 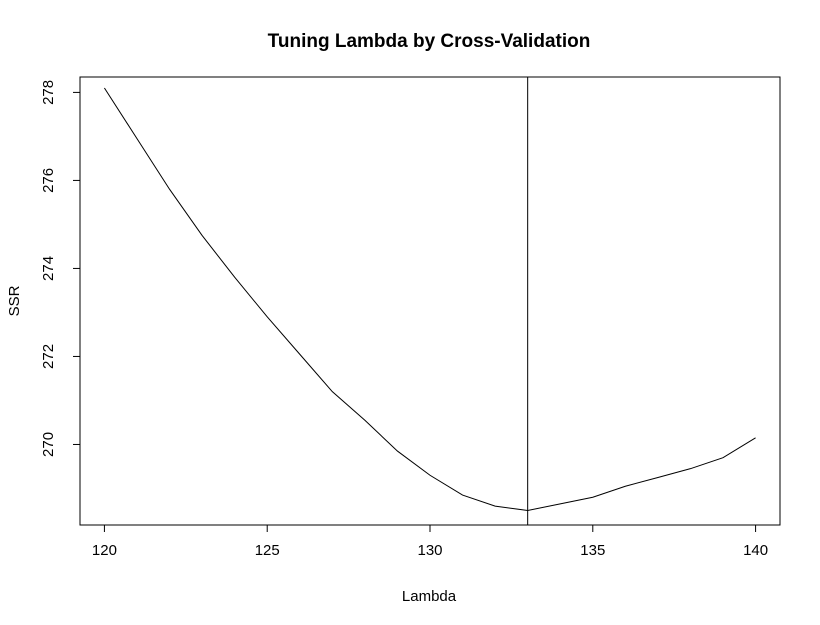 I want to click on x-tick-label: 125, so click(x=267, y=550).